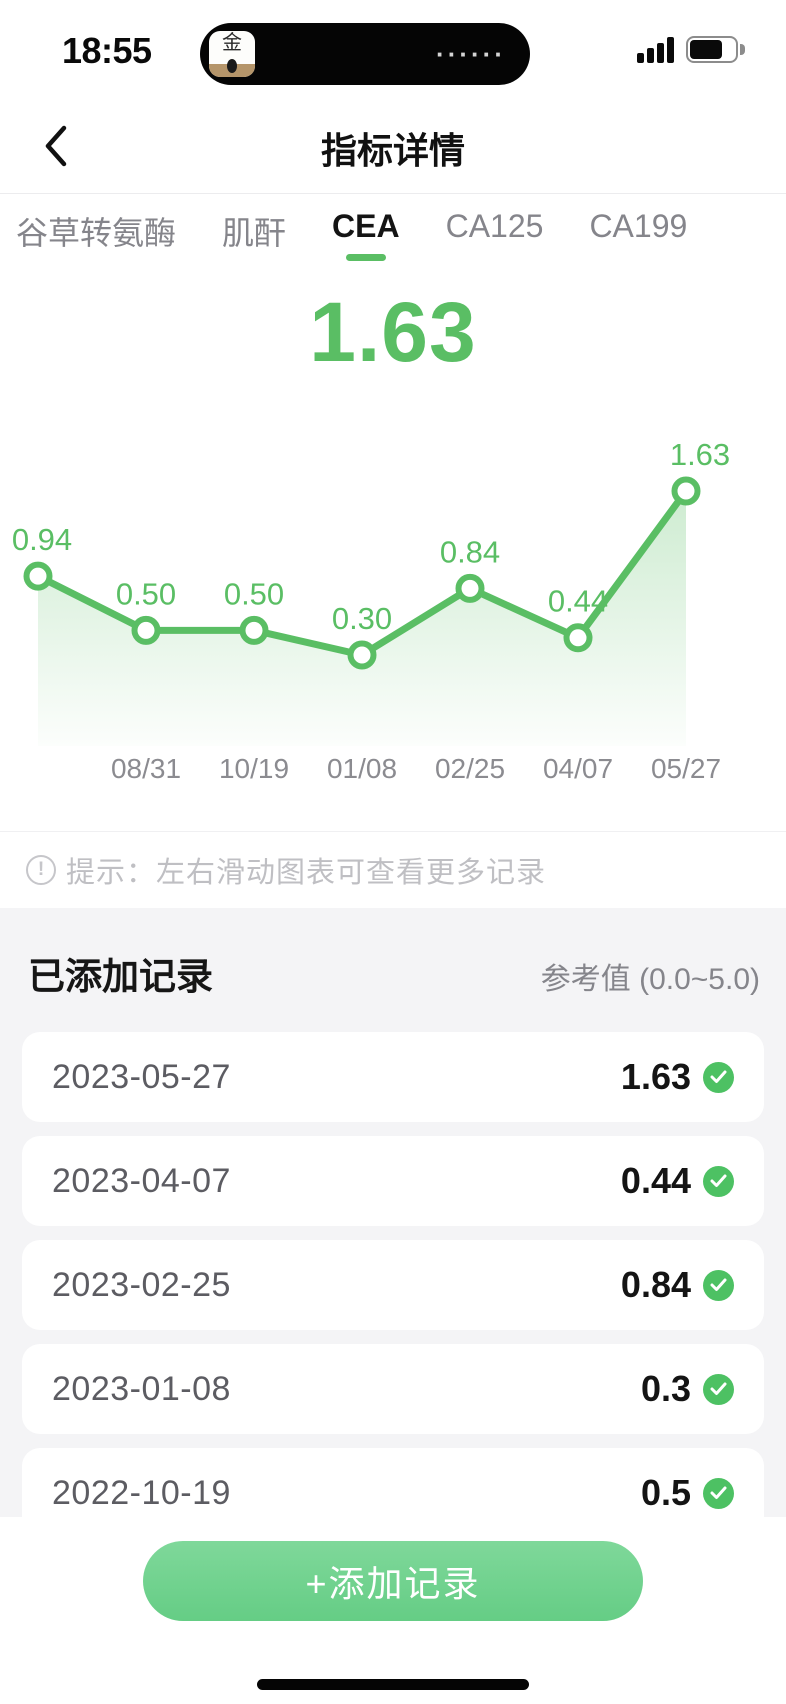  I want to click on metric-tab-label: CEA, so click(366, 226).